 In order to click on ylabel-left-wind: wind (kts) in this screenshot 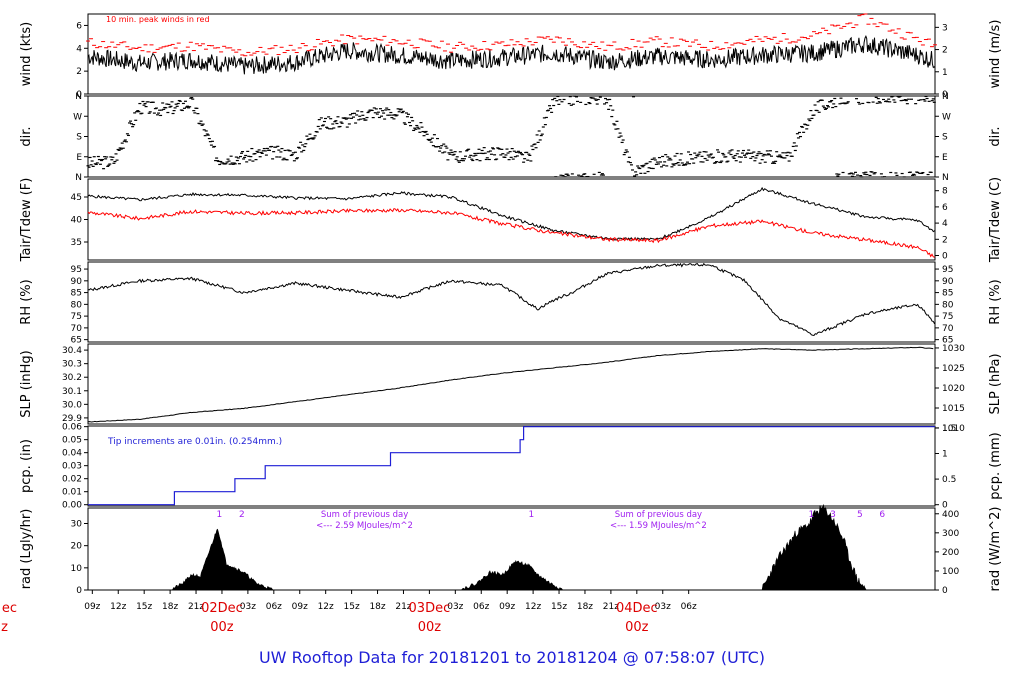, I will do `click(26, 54)`.